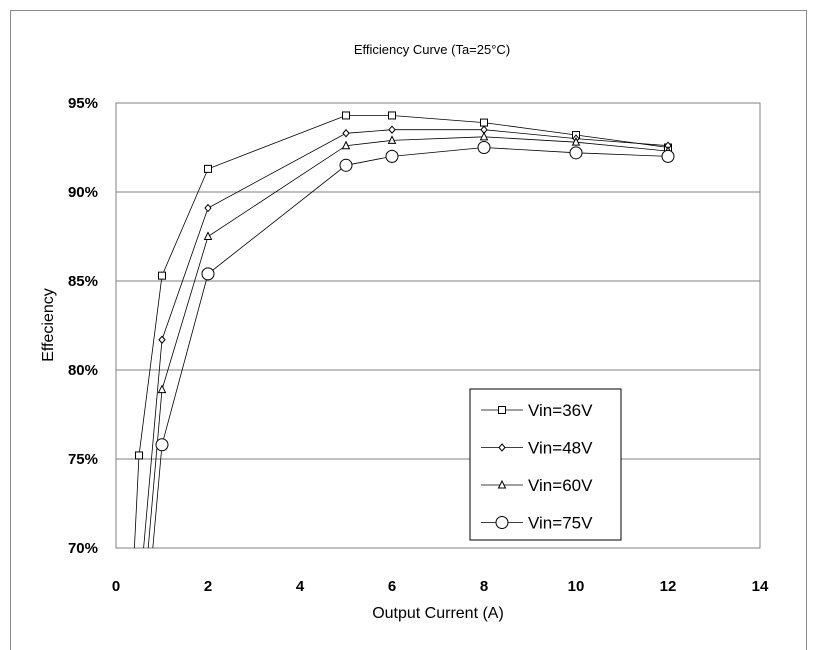  I want to click on legend-label: Vin=60V, so click(560, 485).